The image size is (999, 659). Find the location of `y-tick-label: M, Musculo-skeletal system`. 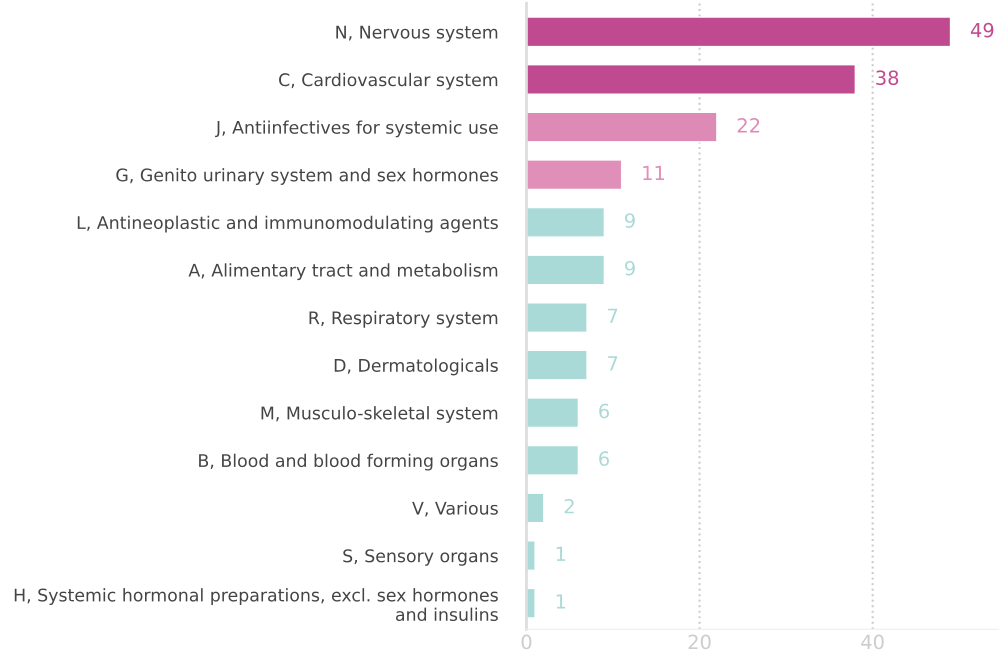

y-tick-label: M, Musculo-skeletal system is located at coordinates (380, 414).